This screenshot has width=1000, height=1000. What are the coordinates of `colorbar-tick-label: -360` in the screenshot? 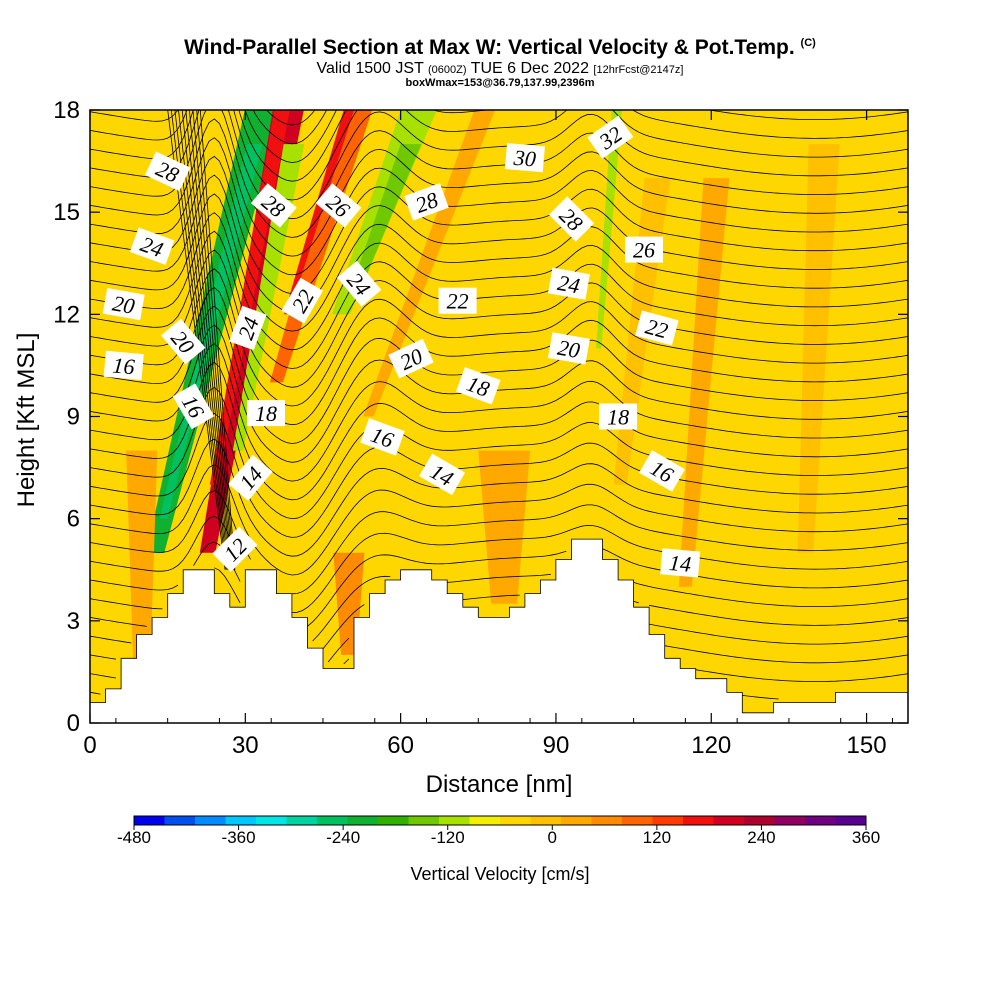 It's located at (239, 837).